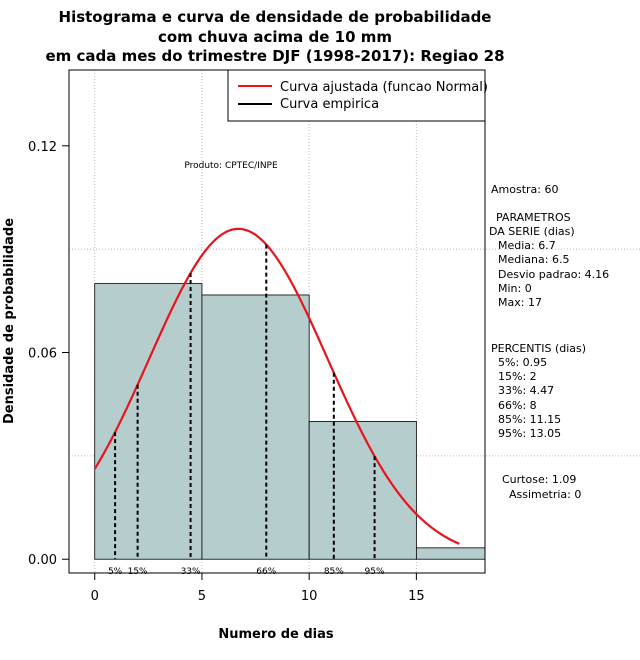 The image size is (640, 660). I want to click on stat-media: Media: 6.7, so click(527, 245).